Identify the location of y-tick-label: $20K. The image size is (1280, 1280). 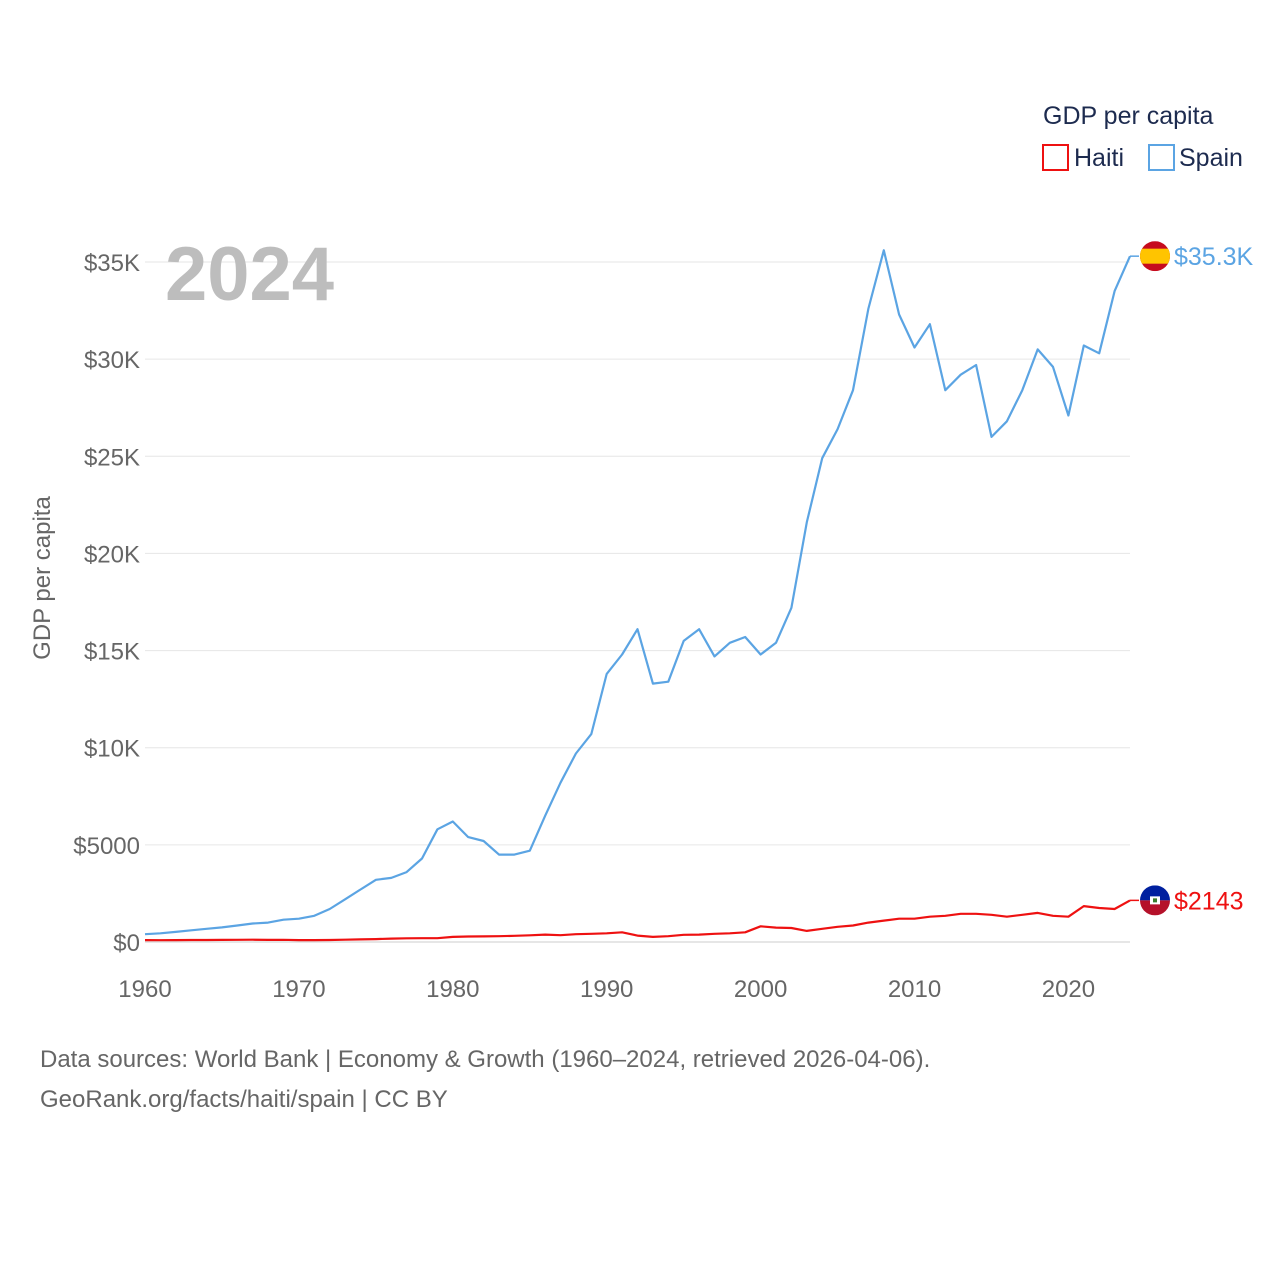
(112, 554).